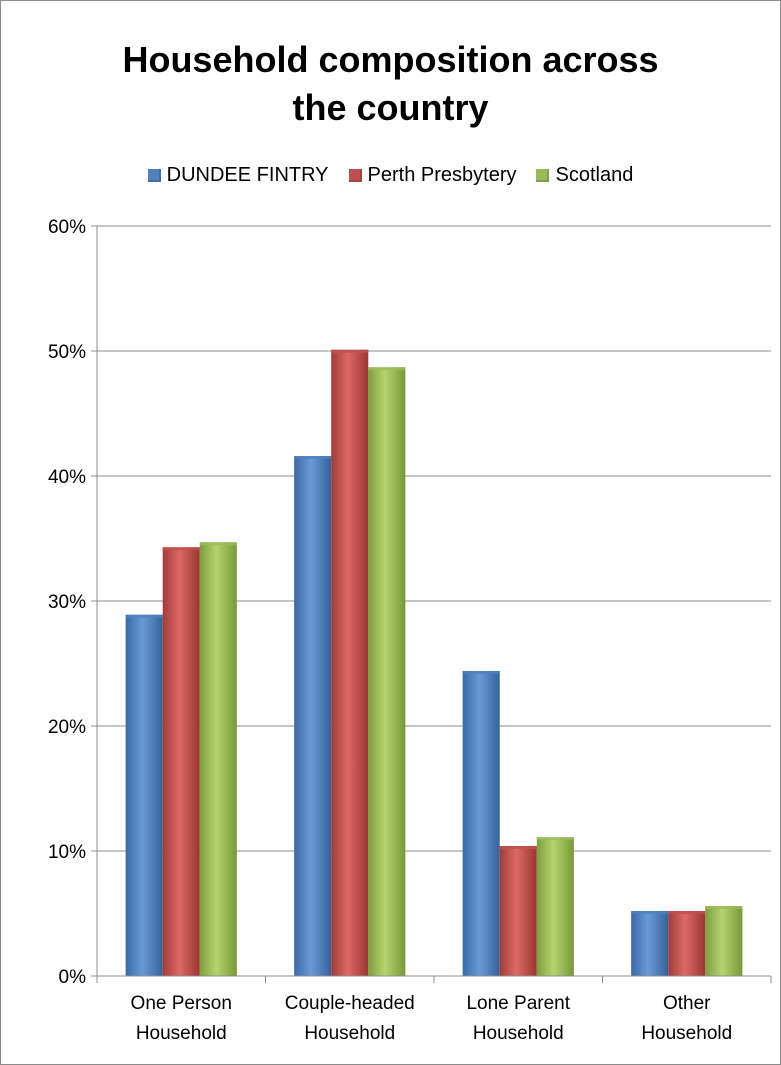 This screenshot has width=781, height=1065. I want to click on y-tick-label: 50%, so click(67, 352).